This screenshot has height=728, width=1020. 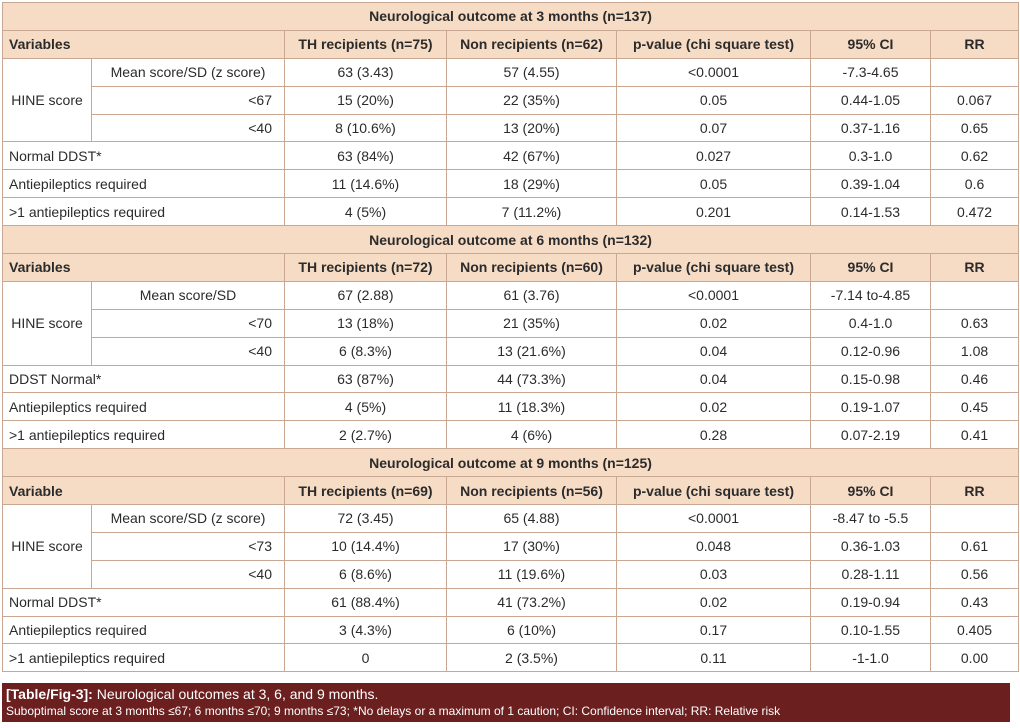 What do you see at coordinates (974, 602) in the screenshot?
I see `rr-cell: 0.43` at bounding box center [974, 602].